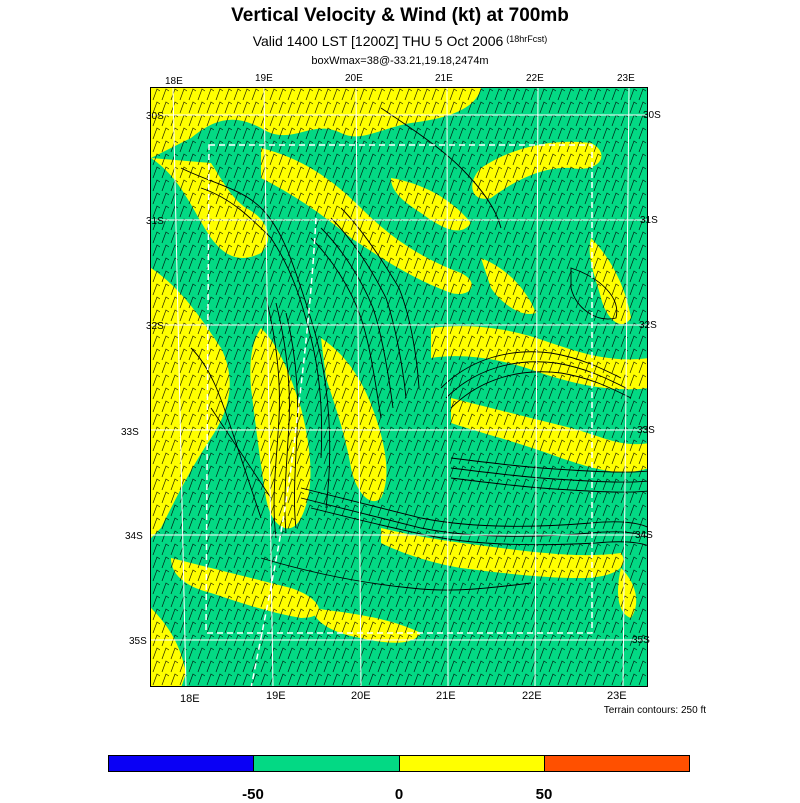 This screenshot has height=803, width=800. I want to click on left-lat-label: 34S, so click(134, 536).